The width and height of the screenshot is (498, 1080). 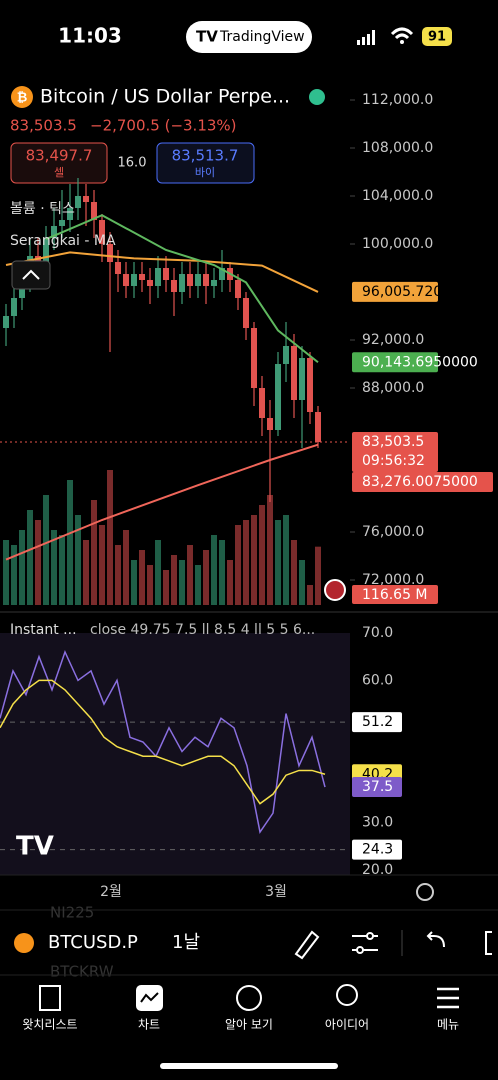 I want to click on spread: 16.0, so click(x=132, y=163).